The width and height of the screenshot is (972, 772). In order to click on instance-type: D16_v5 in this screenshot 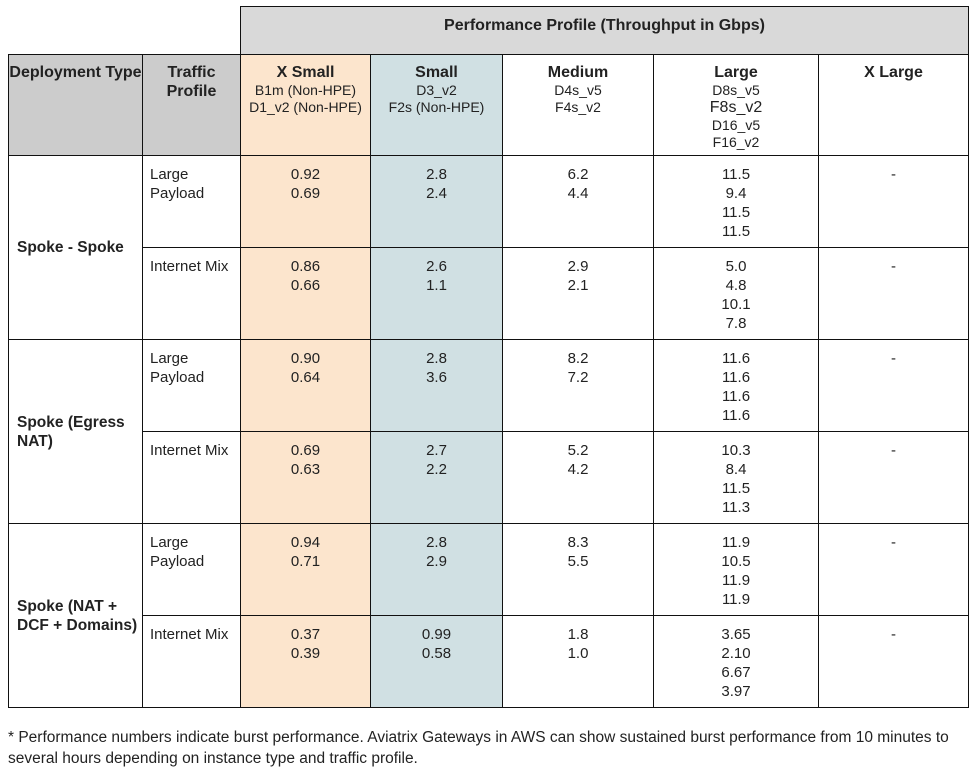, I will do `click(736, 125)`.